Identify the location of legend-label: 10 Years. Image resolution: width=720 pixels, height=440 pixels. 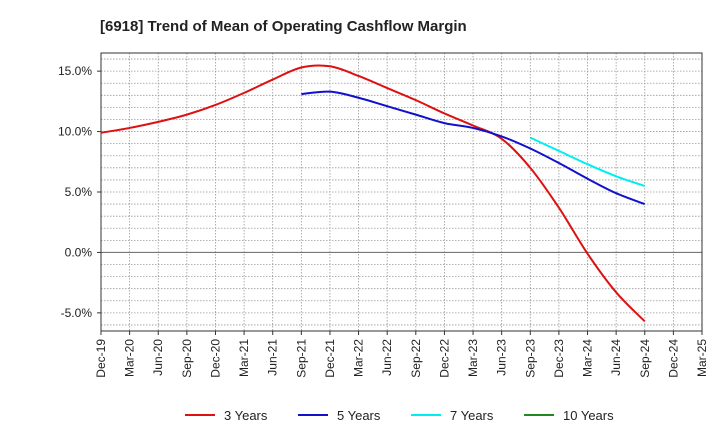
(588, 415).